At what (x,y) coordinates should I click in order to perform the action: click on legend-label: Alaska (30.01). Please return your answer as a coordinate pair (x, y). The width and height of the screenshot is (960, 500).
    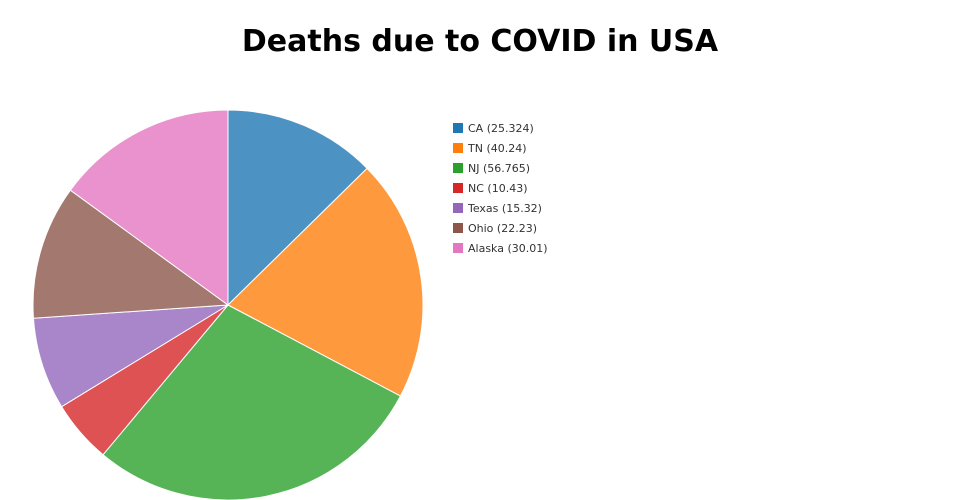
    Looking at the image, I should click on (508, 248).